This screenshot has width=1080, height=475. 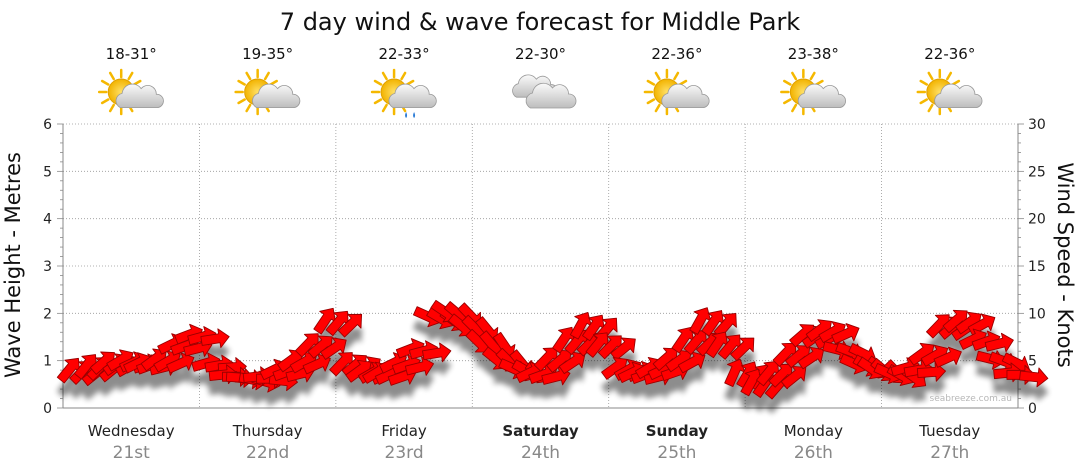 I want to click on sun-cloud-rain-icon, so click(x=403, y=93).